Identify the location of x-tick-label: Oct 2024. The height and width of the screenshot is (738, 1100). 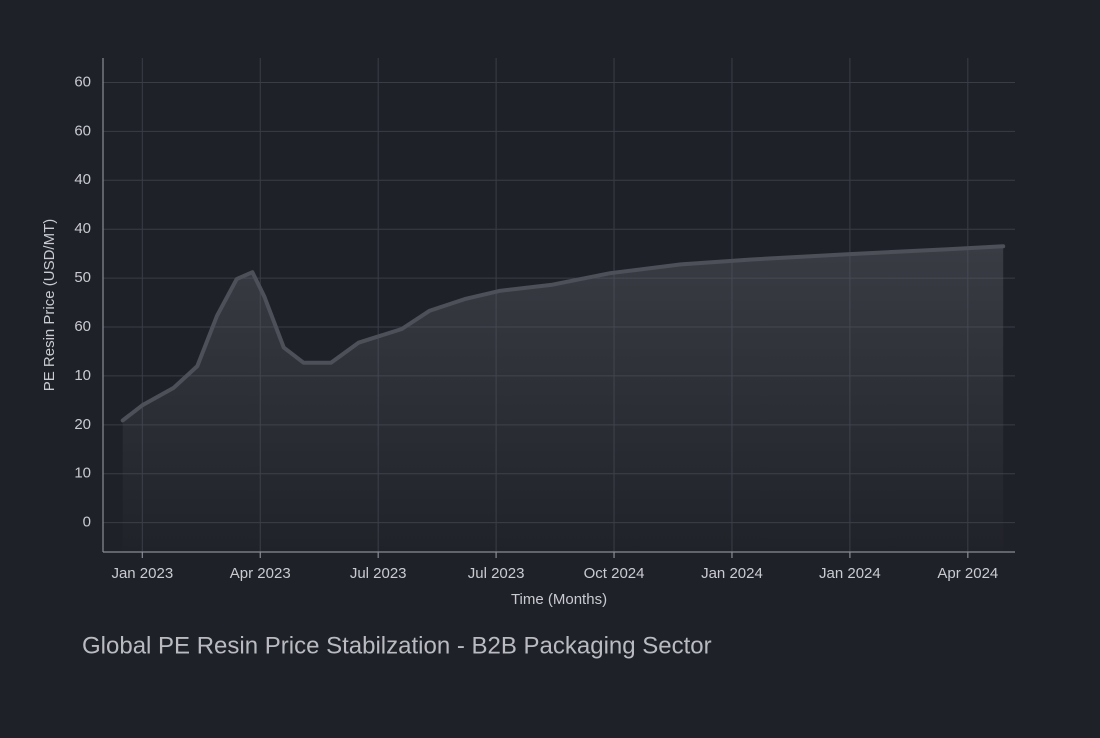
(614, 573).